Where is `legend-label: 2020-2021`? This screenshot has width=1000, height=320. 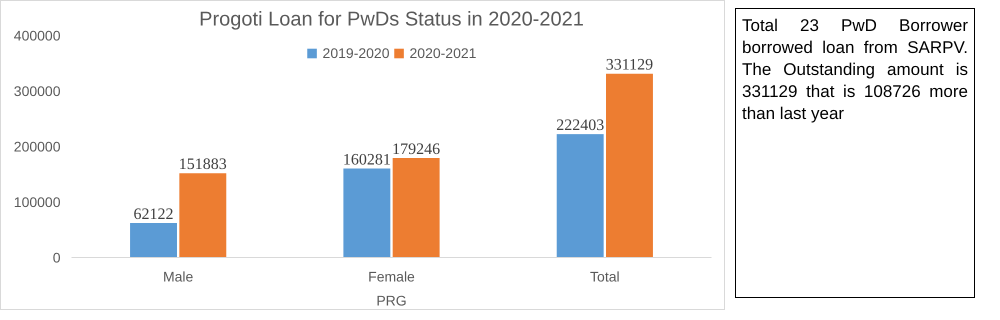 legend-label: 2020-2021 is located at coordinates (443, 53).